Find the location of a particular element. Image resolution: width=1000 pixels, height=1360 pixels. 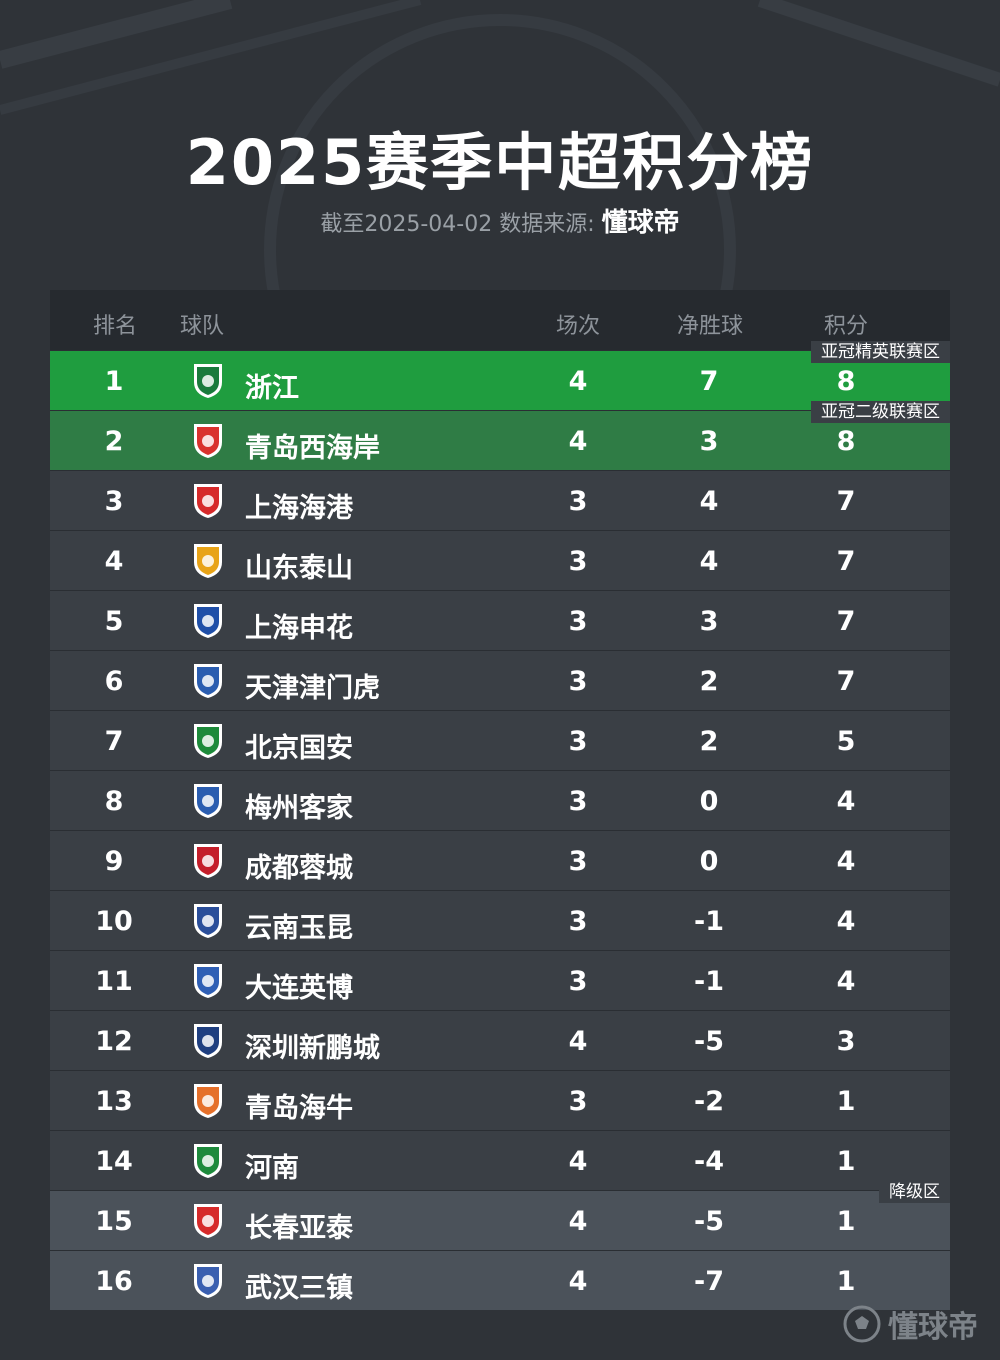

goal-diff-cell: 3 is located at coordinates (709, 441).